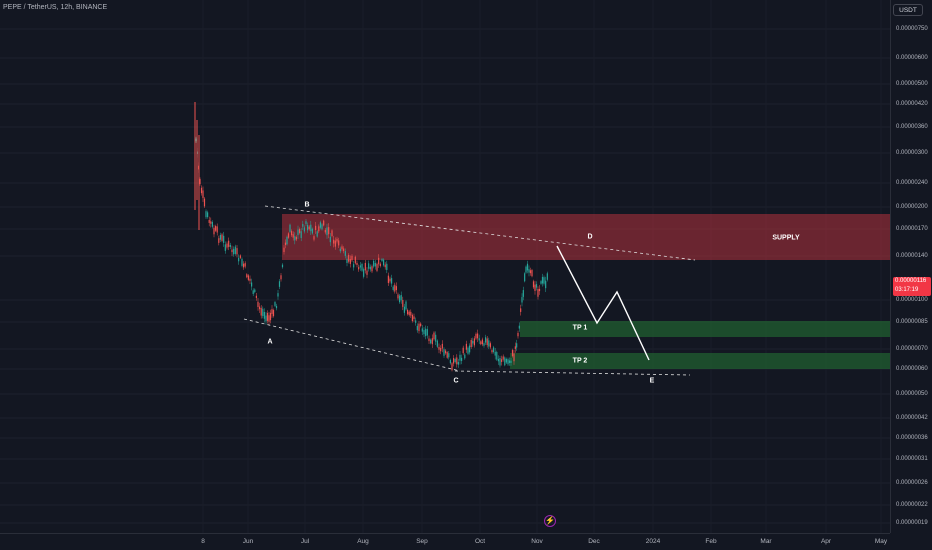 The width and height of the screenshot is (932, 550). I want to click on tp1-zone, so click(705, 329).